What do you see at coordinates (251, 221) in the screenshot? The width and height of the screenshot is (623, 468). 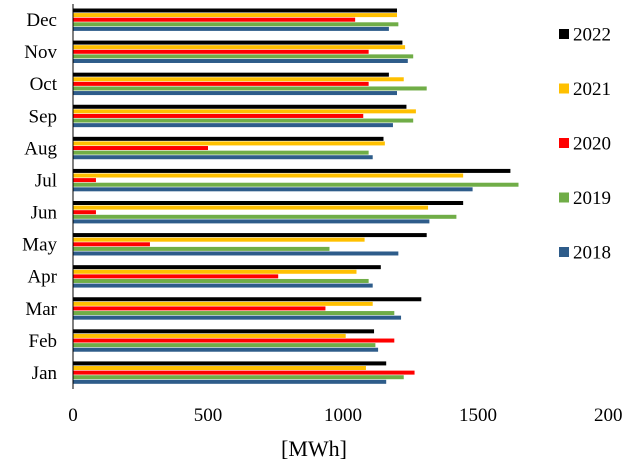 I see `bar-jun-2018` at bounding box center [251, 221].